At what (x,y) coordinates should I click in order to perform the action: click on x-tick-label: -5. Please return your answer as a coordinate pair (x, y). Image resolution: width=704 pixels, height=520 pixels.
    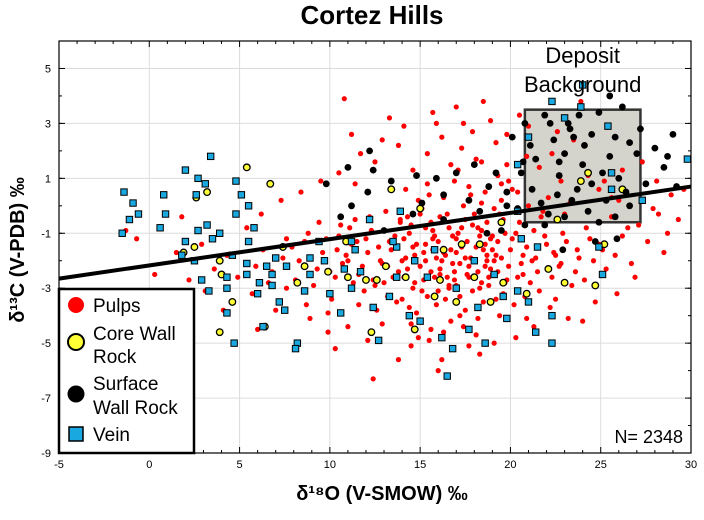
    Looking at the image, I should click on (59, 465).